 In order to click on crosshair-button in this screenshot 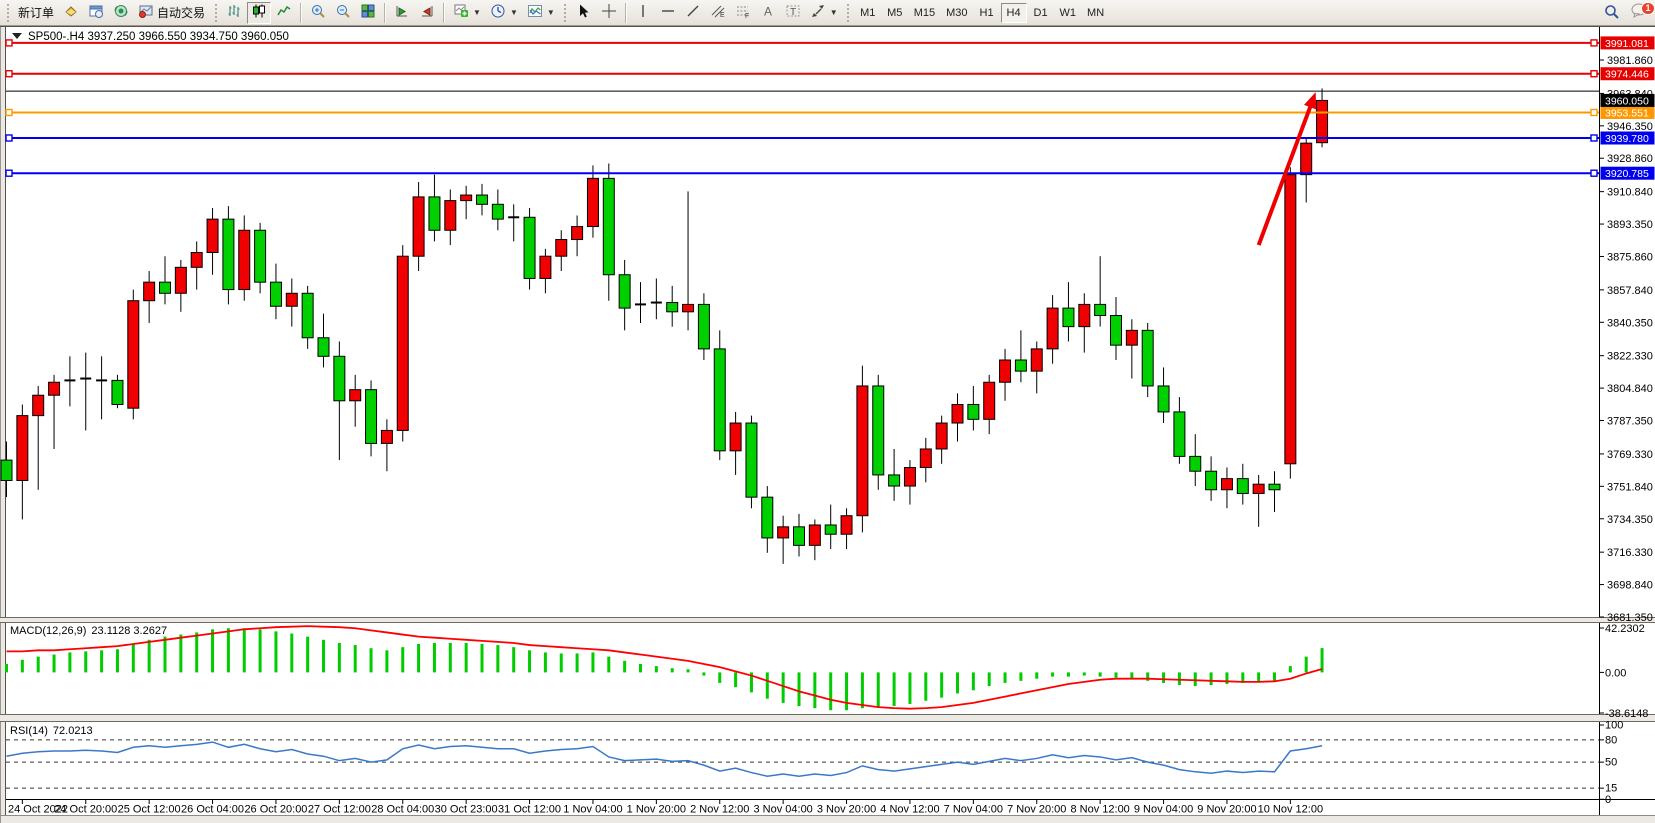, I will do `click(609, 13)`.